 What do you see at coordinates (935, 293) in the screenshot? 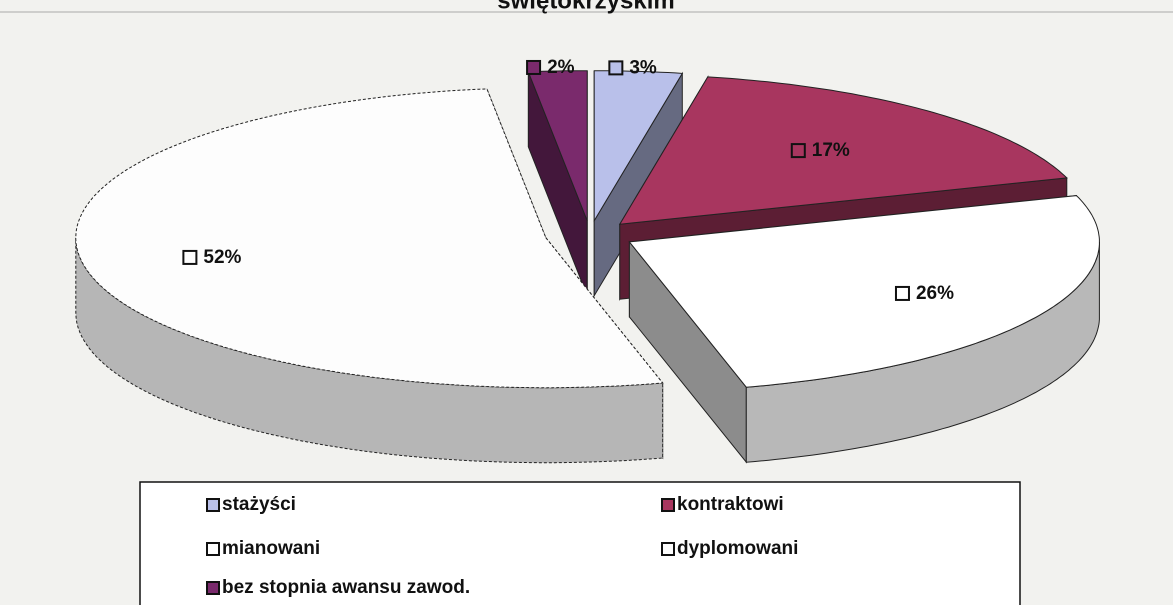
I see `data-label: 26%` at bounding box center [935, 293].